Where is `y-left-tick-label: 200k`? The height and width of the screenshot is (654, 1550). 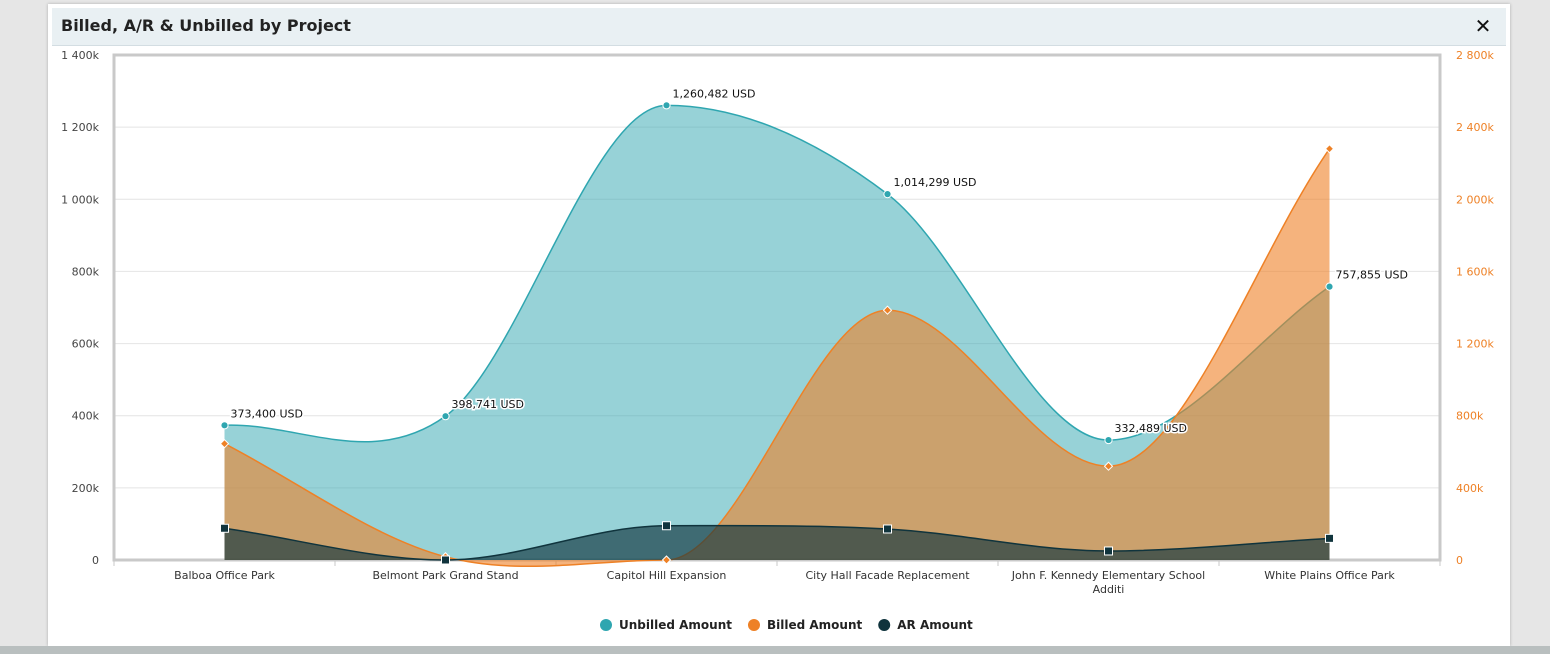 y-left-tick-label: 200k is located at coordinates (86, 488).